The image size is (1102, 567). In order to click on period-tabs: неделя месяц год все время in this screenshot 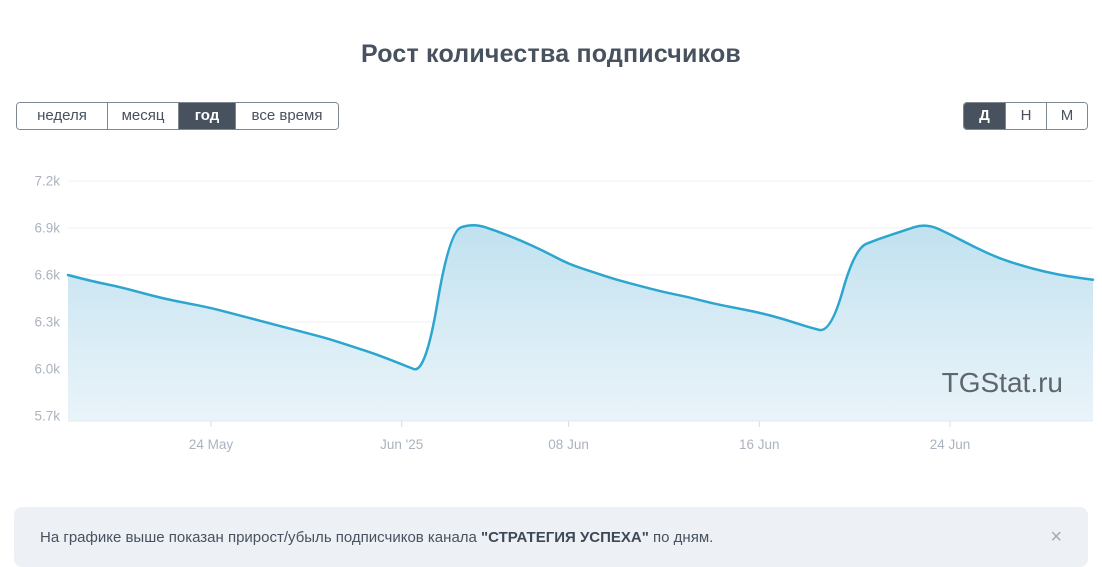, I will do `click(177, 116)`.